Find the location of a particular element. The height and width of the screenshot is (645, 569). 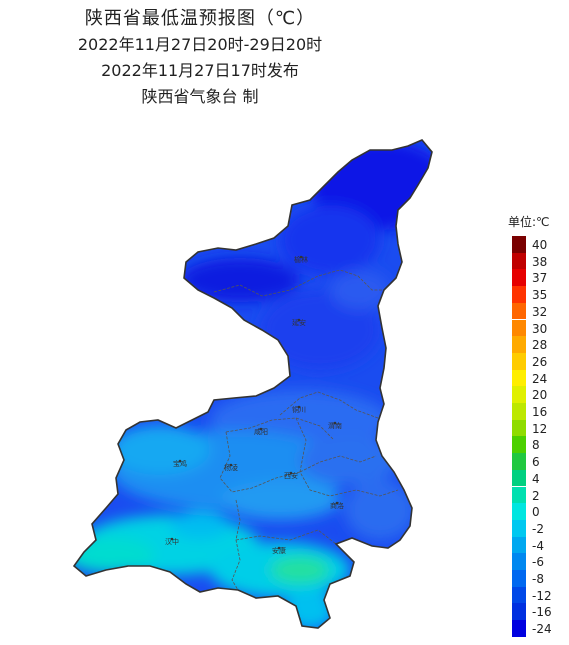

city-label-baoji: 宝鸡 is located at coordinates (180, 463).